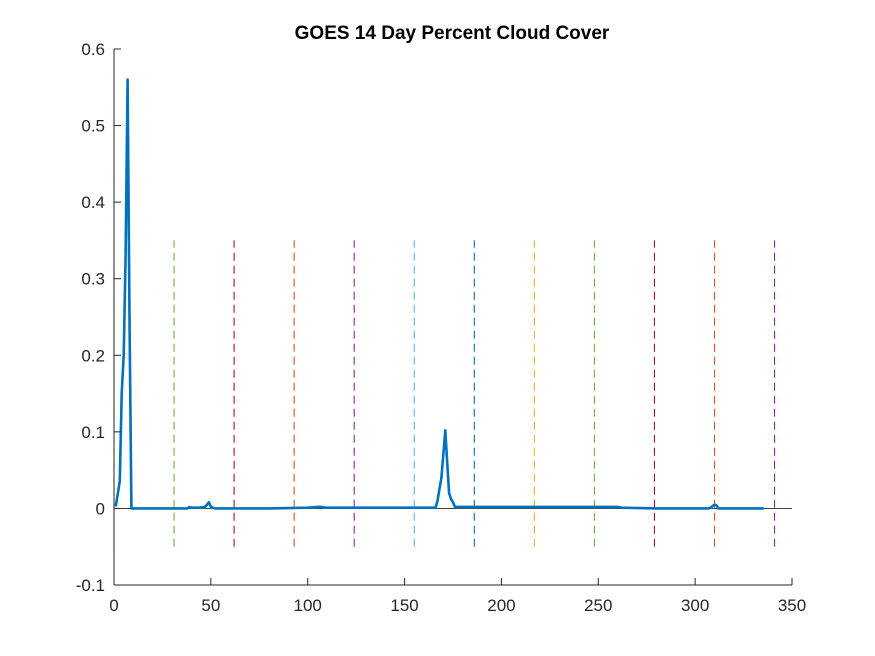 The width and height of the screenshot is (875, 656). What do you see at coordinates (308, 605) in the screenshot?
I see `x-tick-label-2: 100` at bounding box center [308, 605].